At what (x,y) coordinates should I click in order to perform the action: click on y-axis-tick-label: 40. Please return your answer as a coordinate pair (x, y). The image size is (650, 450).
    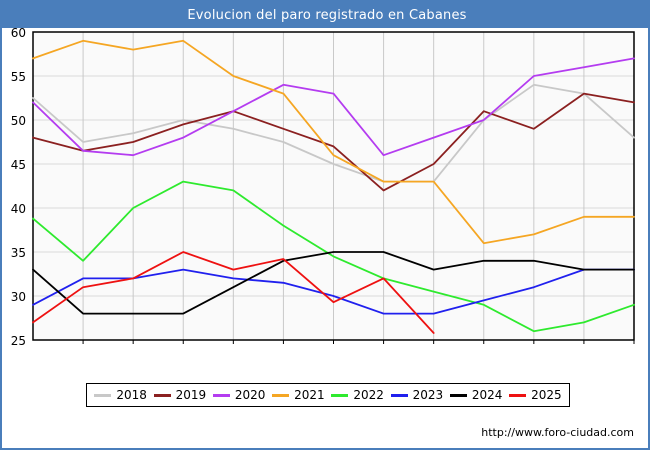
    Looking at the image, I should click on (18, 209).